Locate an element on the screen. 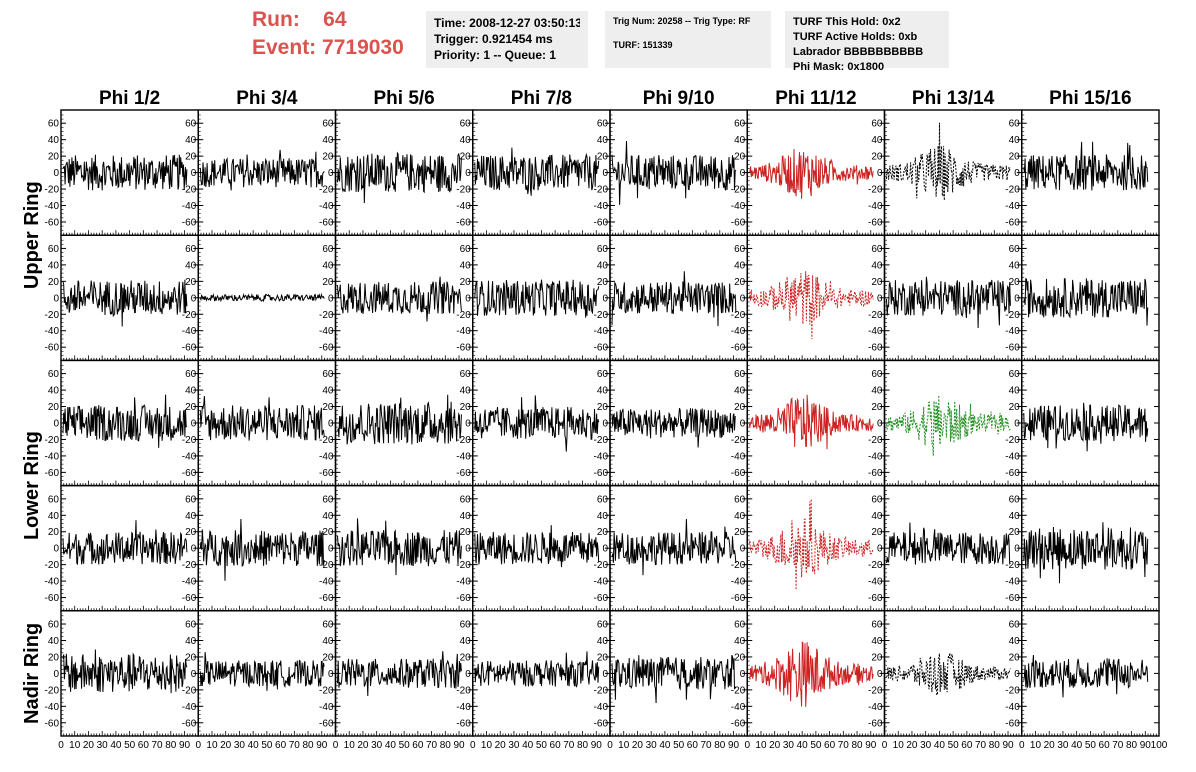  event-label: Event: is located at coordinates (284, 47).